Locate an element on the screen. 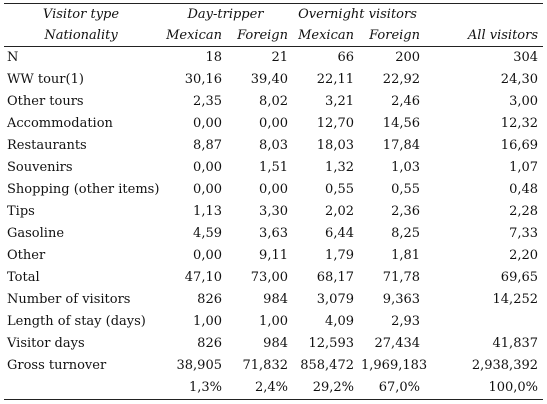 Image resolution: width=547 pixels, height=404 pixels. table-row: 1,3% 2,4% 29,2% 67,0% 100,0% is located at coordinates (274, 388).